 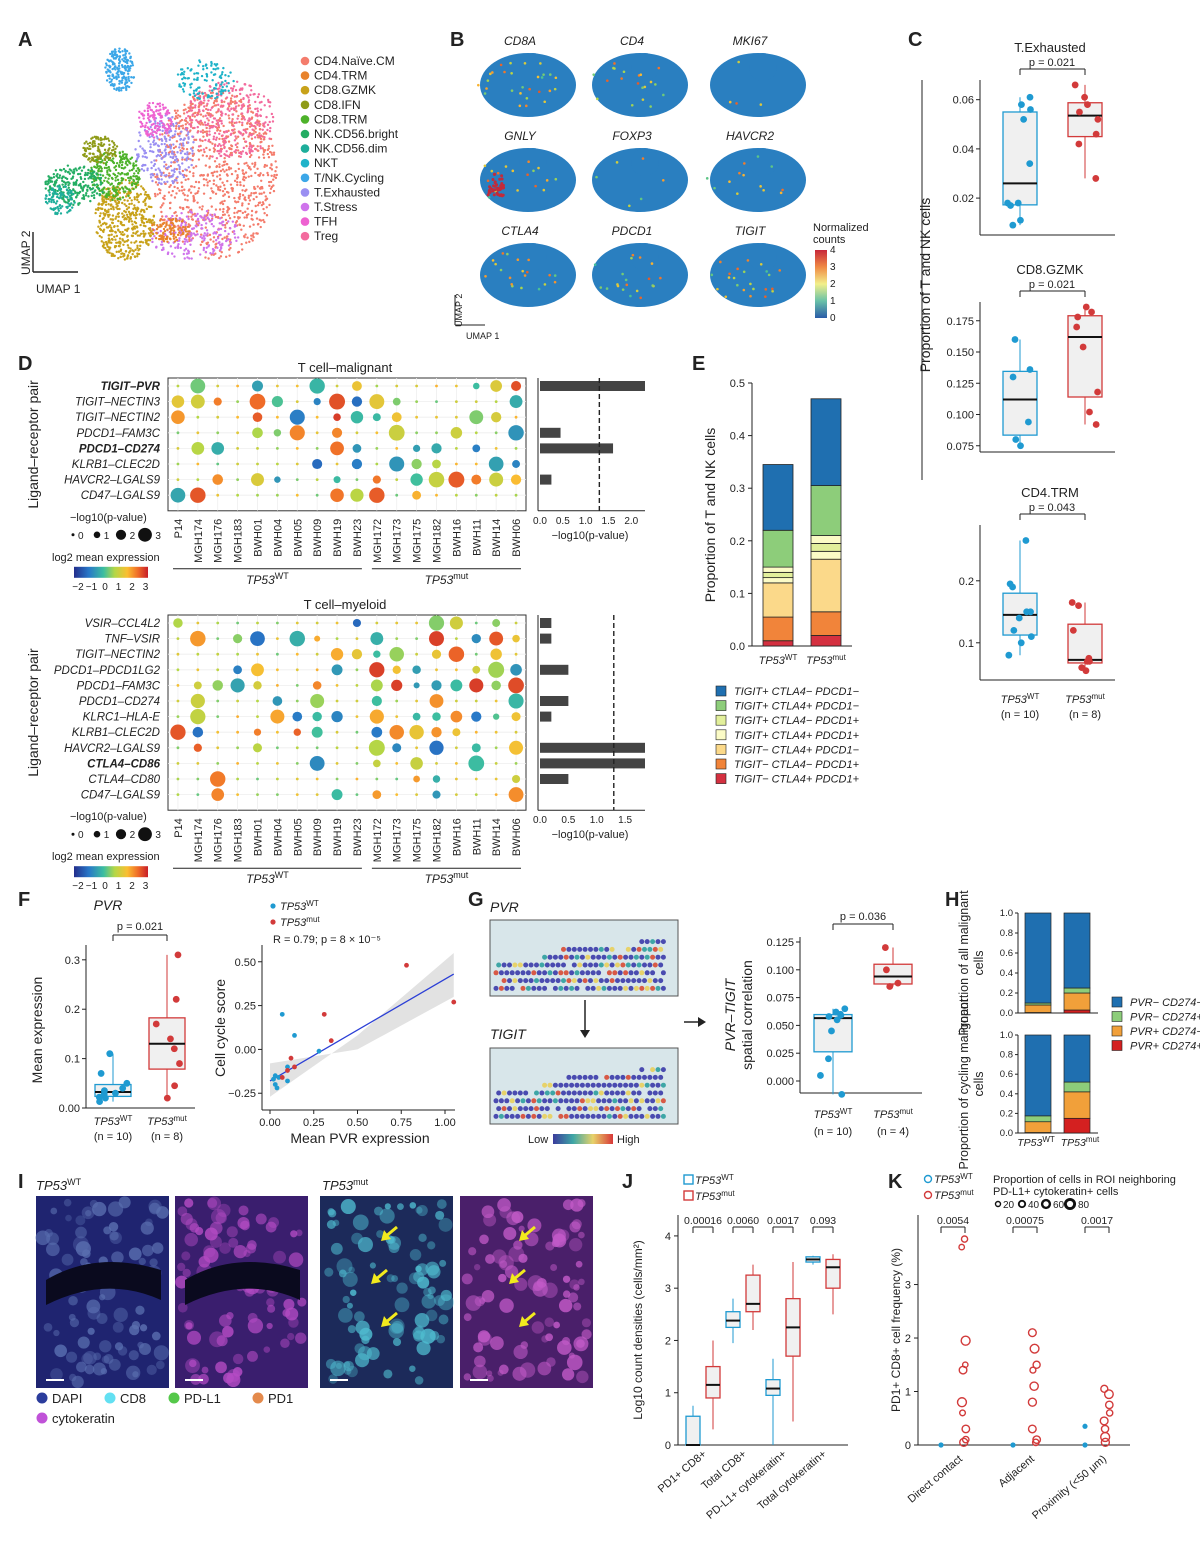 What do you see at coordinates (1165, 1032) in the screenshot?
I see `legend-label: PVR+ CD274−` at bounding box center [1165, 1032].